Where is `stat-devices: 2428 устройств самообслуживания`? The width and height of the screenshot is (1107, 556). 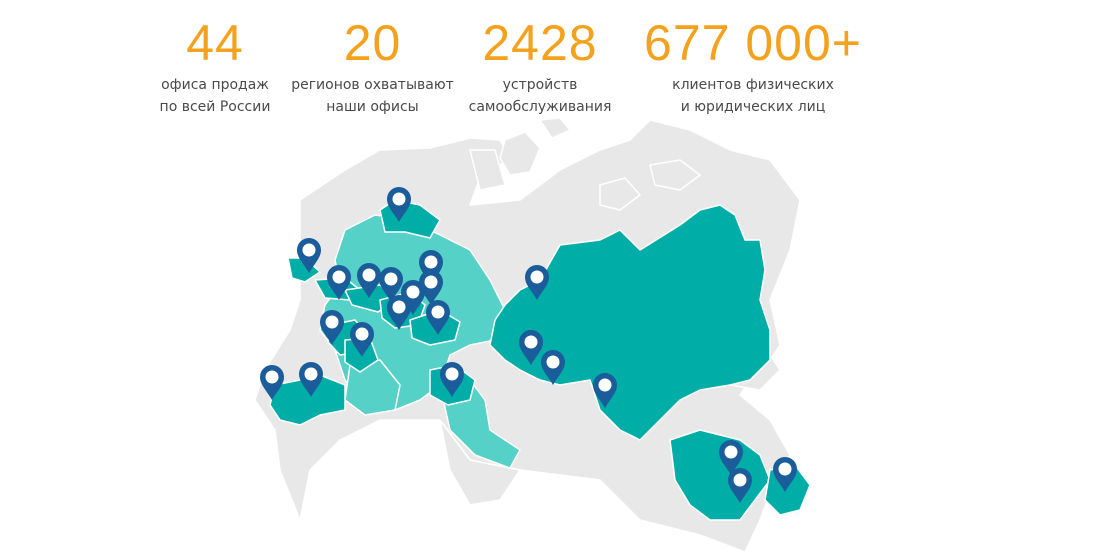
stat-devices: 2428 устройств самообслуживания is located at coordinates (540, 66).